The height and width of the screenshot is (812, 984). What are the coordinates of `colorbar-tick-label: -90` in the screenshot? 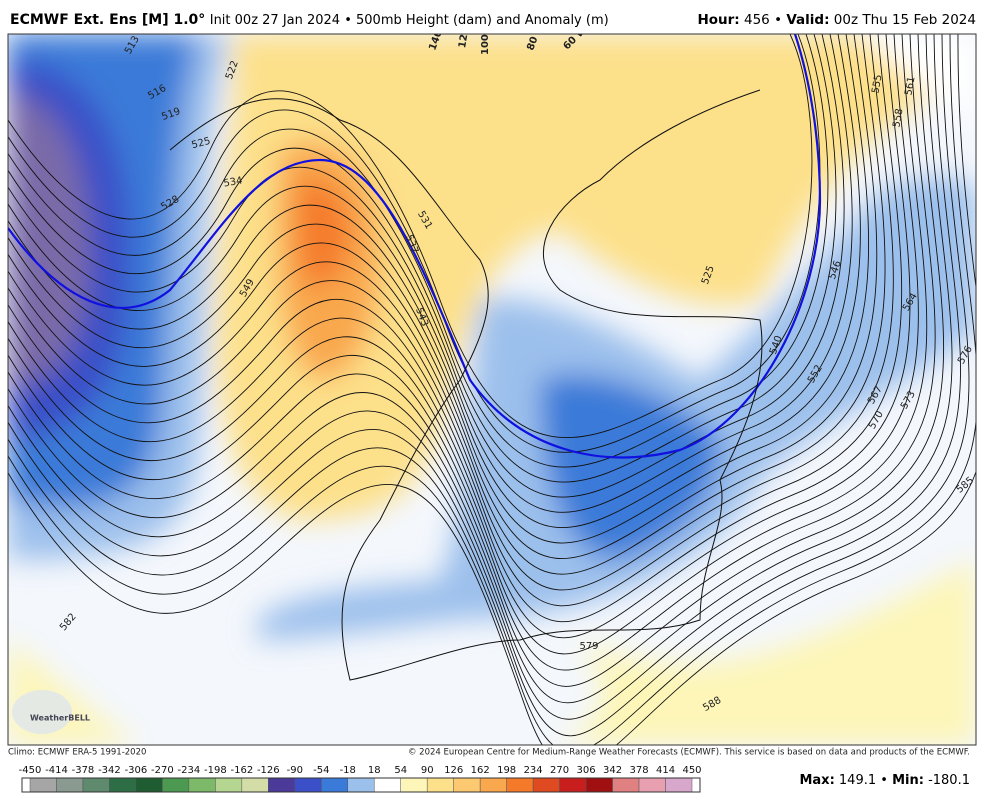 It's located at (295, 770).